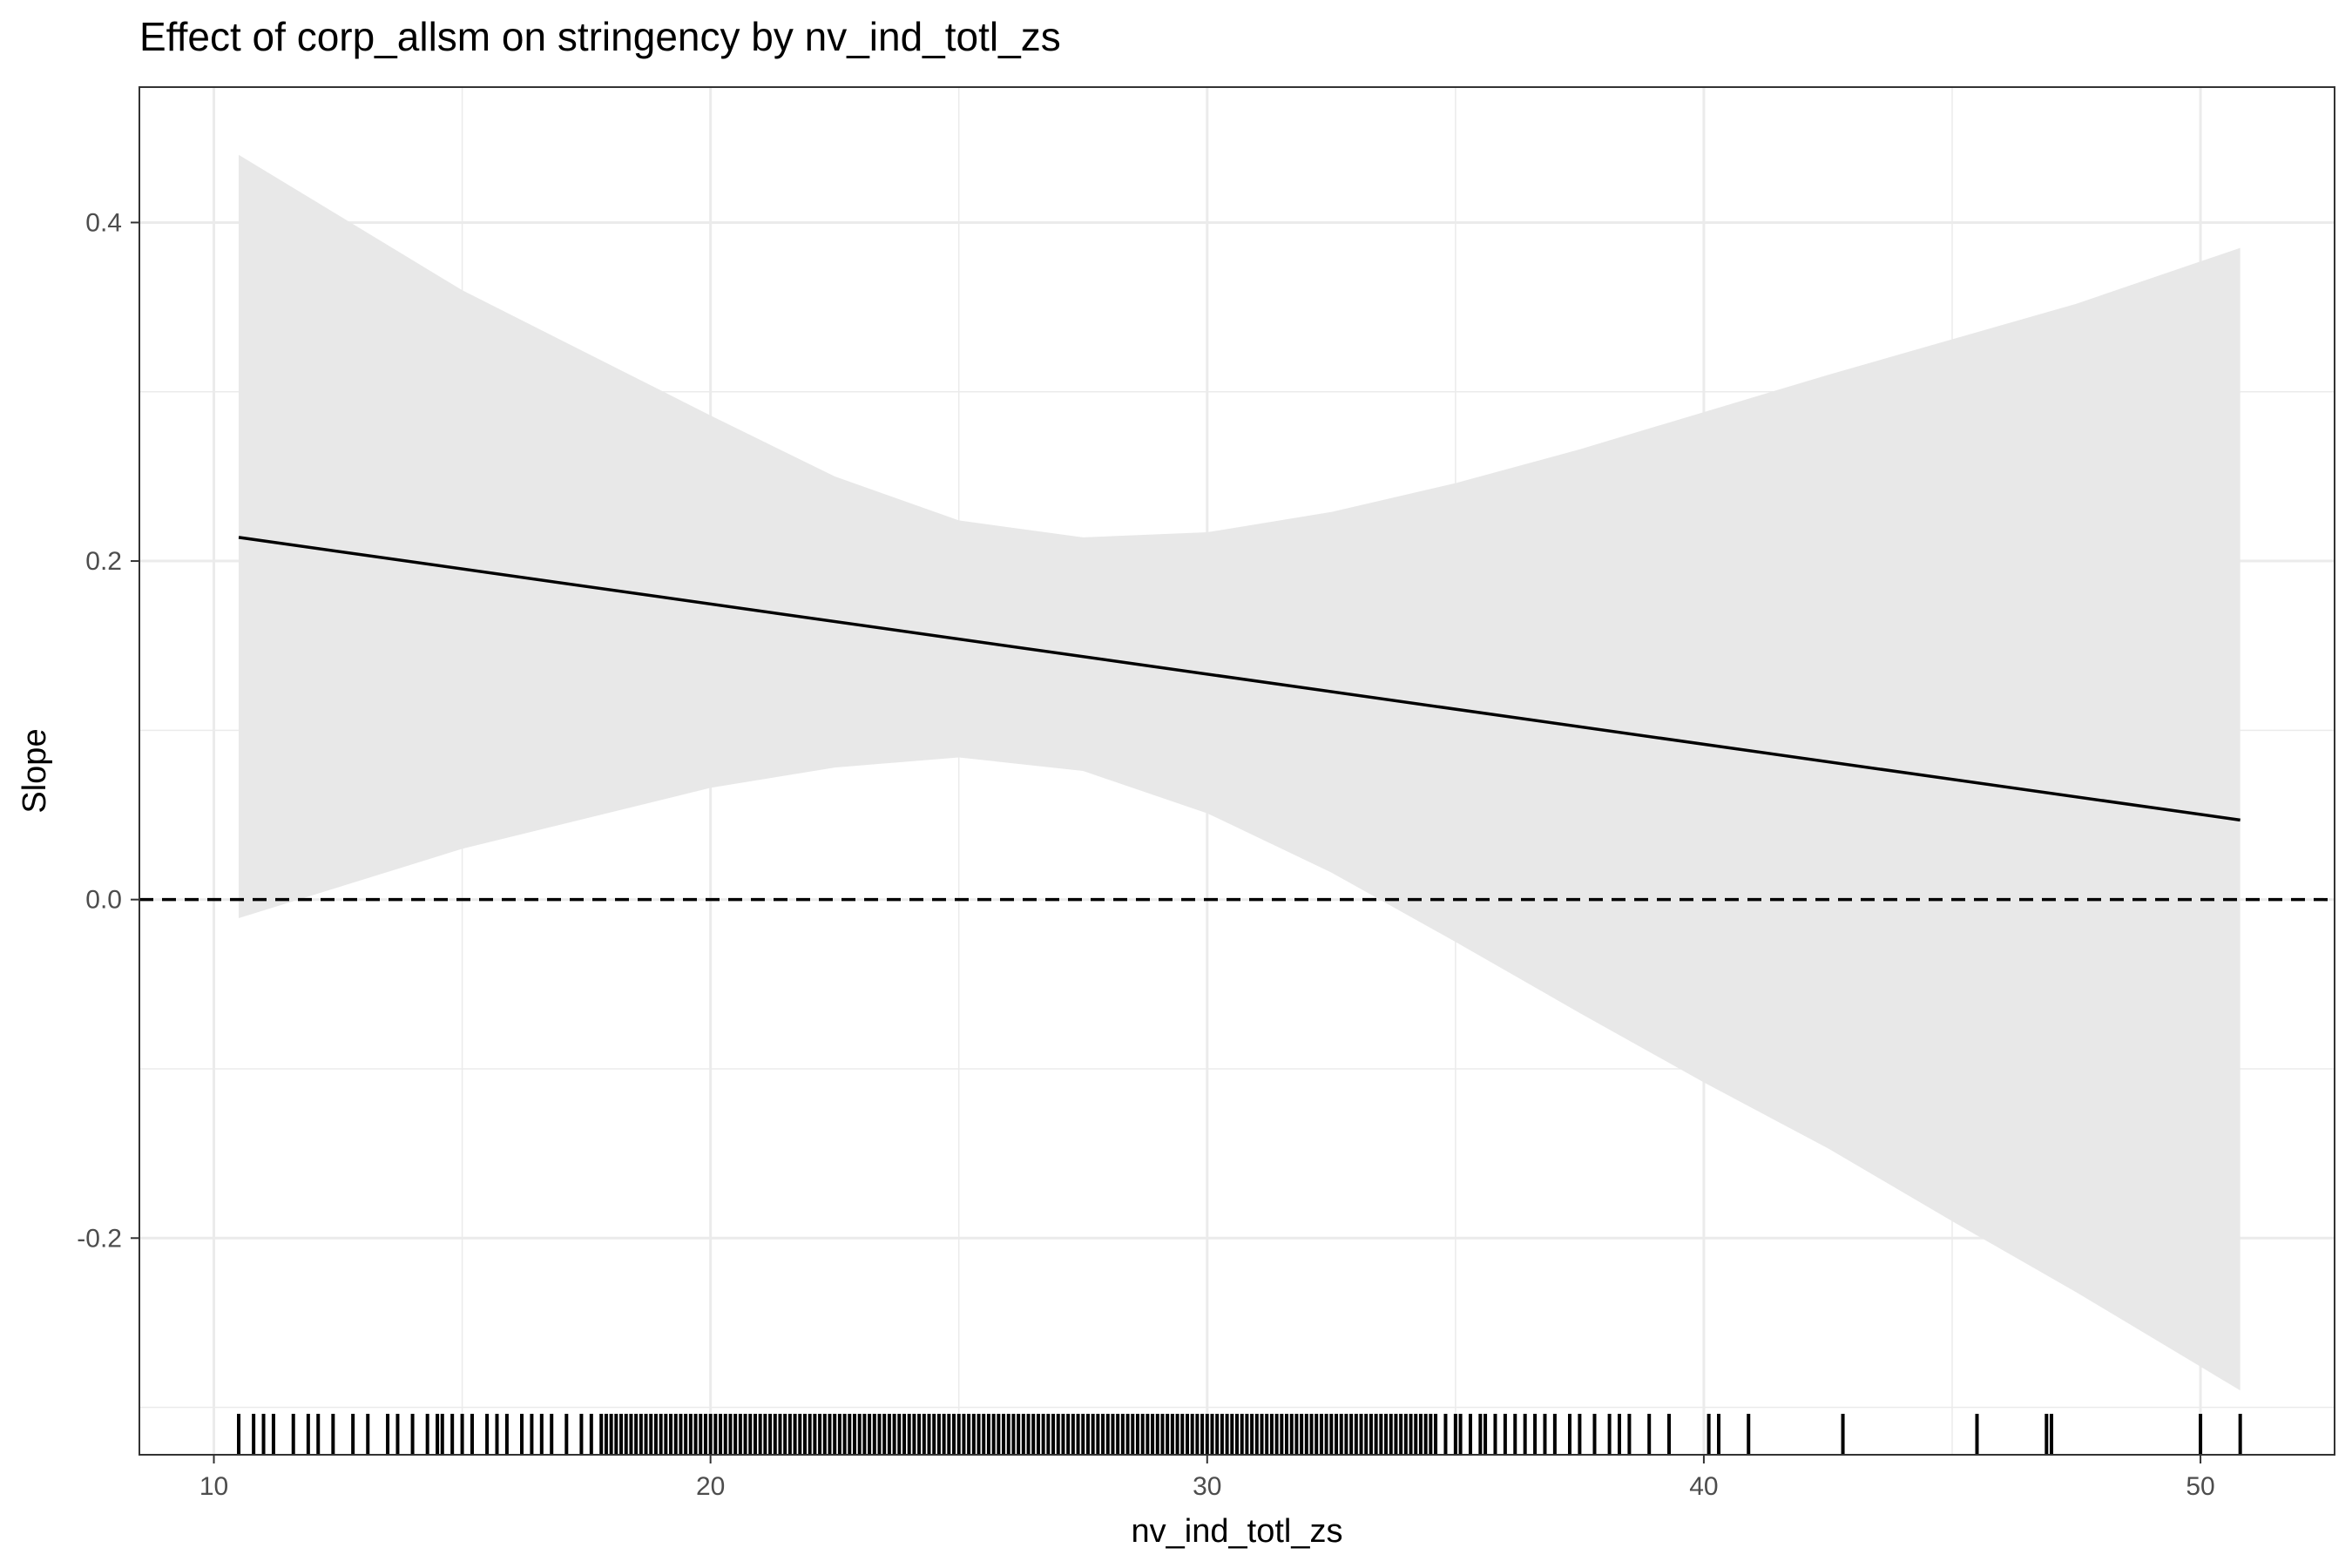  Describe the element at coordinates (1240, 1434) in the screenshot. I see `rug-marks` at that location.